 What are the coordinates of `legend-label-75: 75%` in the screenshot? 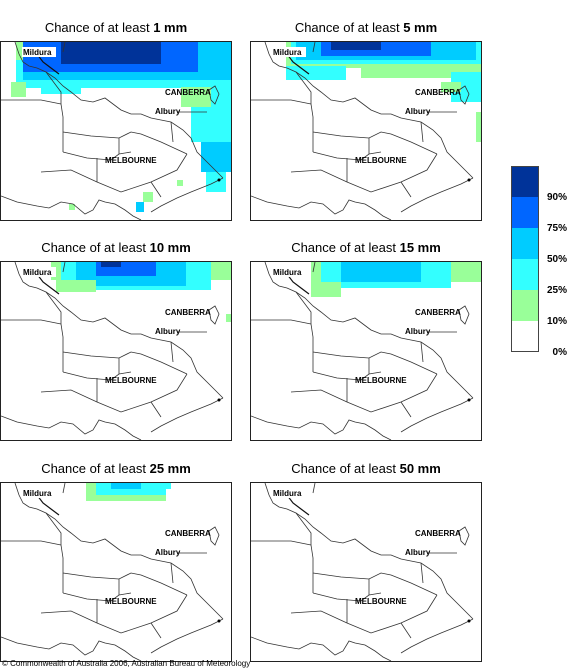 It's located at (556, 228).